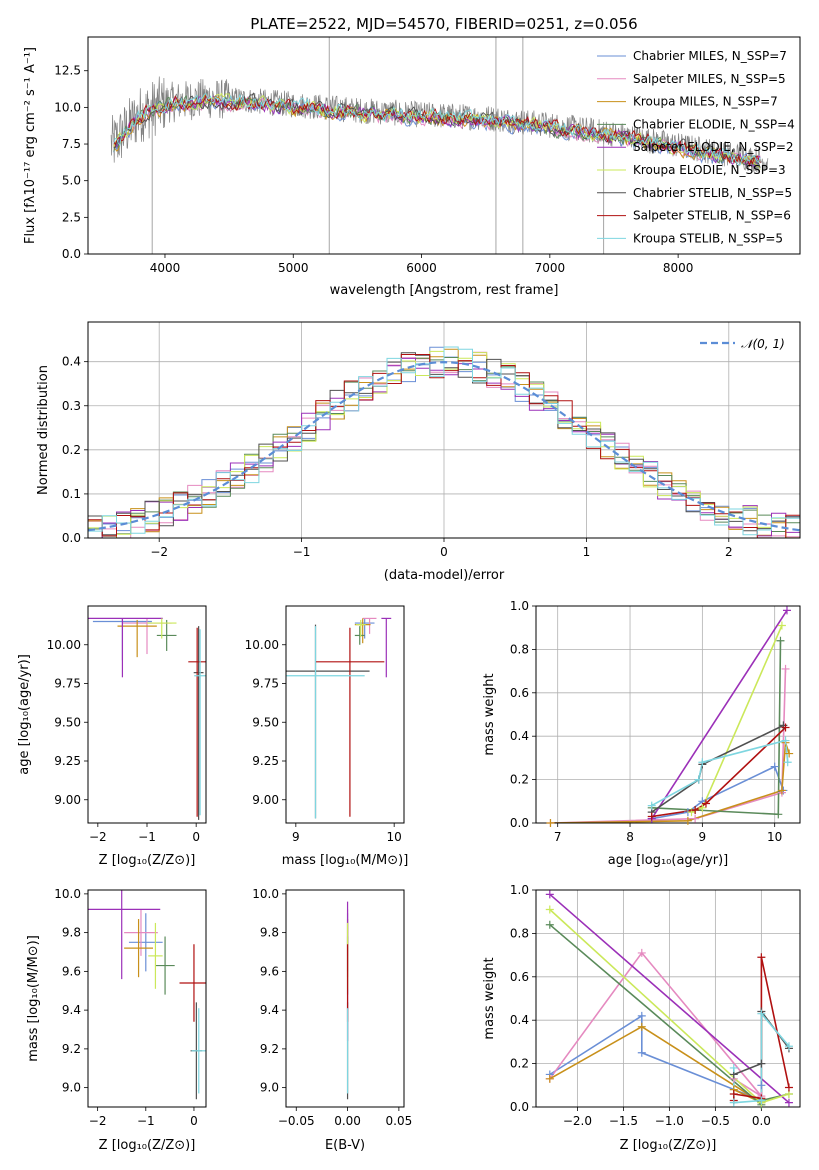  What do you see at coordinates (519, 933) in the screenshot?
I see `y-tick-label: 0.8` at bounding box center [519, 933].